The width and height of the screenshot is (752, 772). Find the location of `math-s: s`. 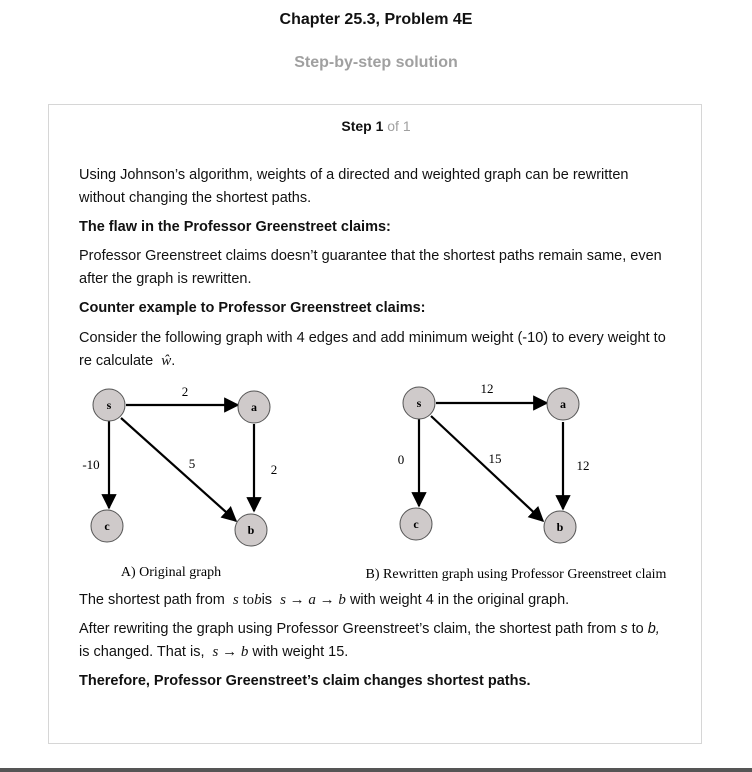

math-s: s is located at coordinates (235, 600).